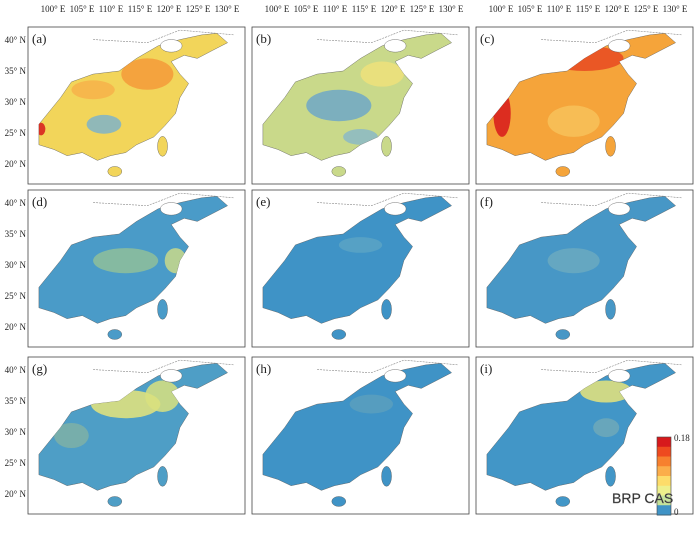  I want to click on legend-frame, so click(664, 476).